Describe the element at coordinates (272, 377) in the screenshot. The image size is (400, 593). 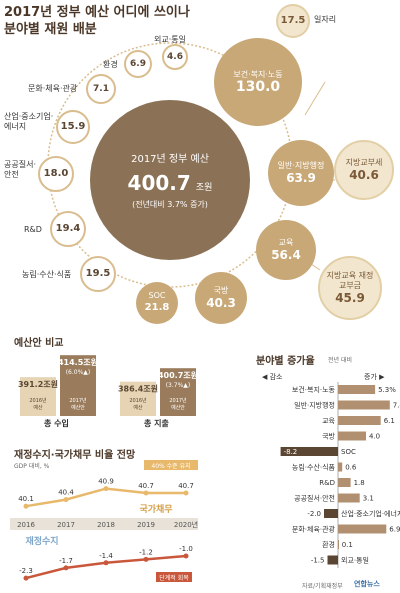
I see `growth-decrease: ◀ 감소` at that location.